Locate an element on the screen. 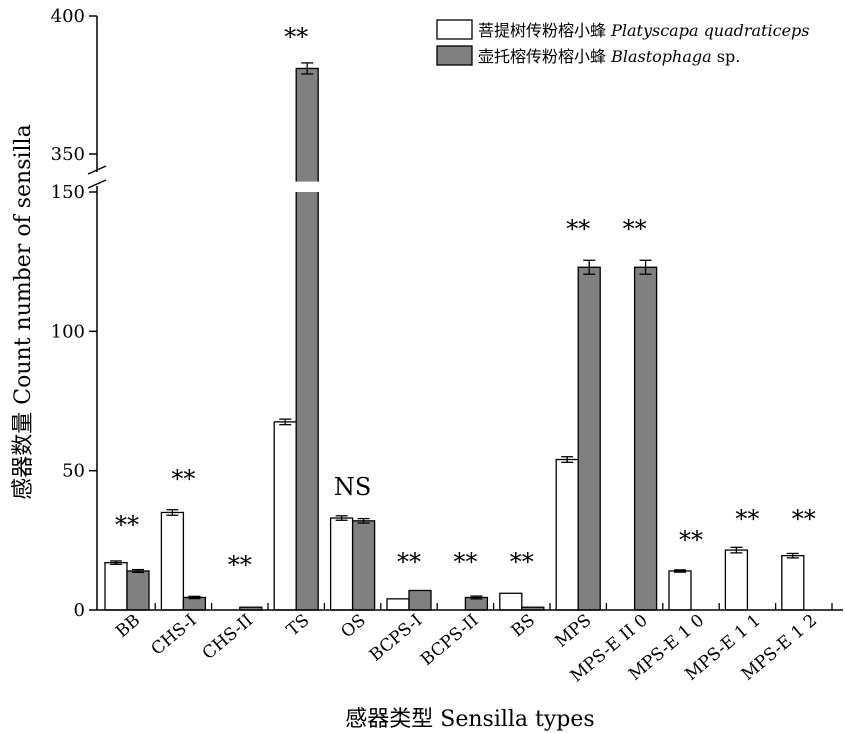  y-tick-label: 400 is located at coordinates (68, 16).